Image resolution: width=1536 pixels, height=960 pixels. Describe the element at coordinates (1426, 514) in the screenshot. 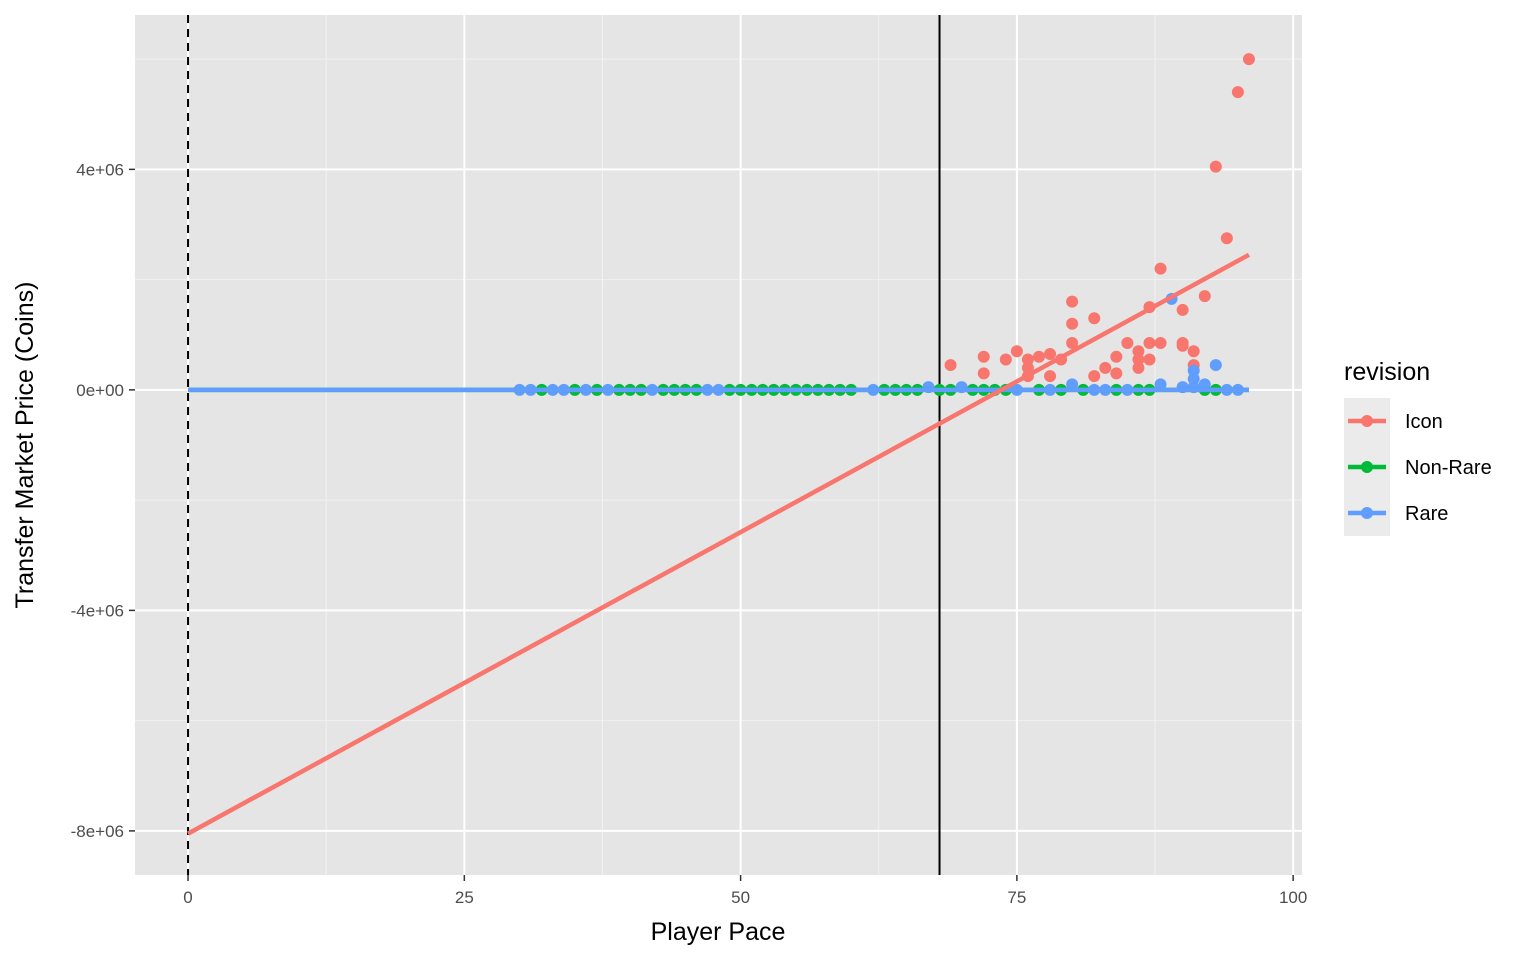

I see `rare-legend-label: Rare` at that location.